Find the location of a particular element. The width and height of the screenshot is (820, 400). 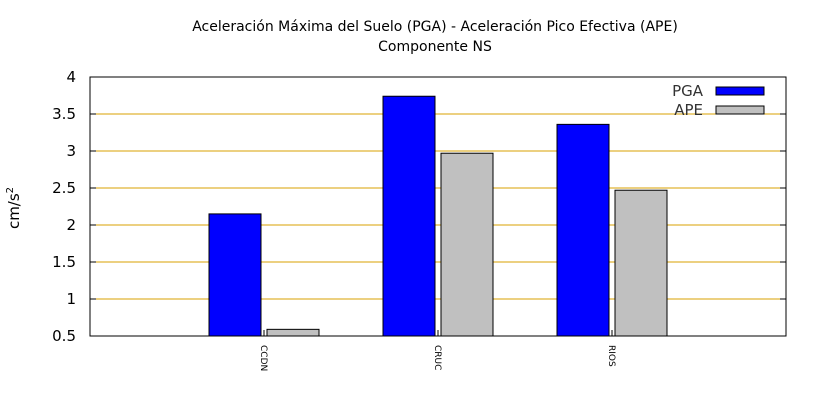

y-tick-label: 3 is located at coordinates (71, 151).